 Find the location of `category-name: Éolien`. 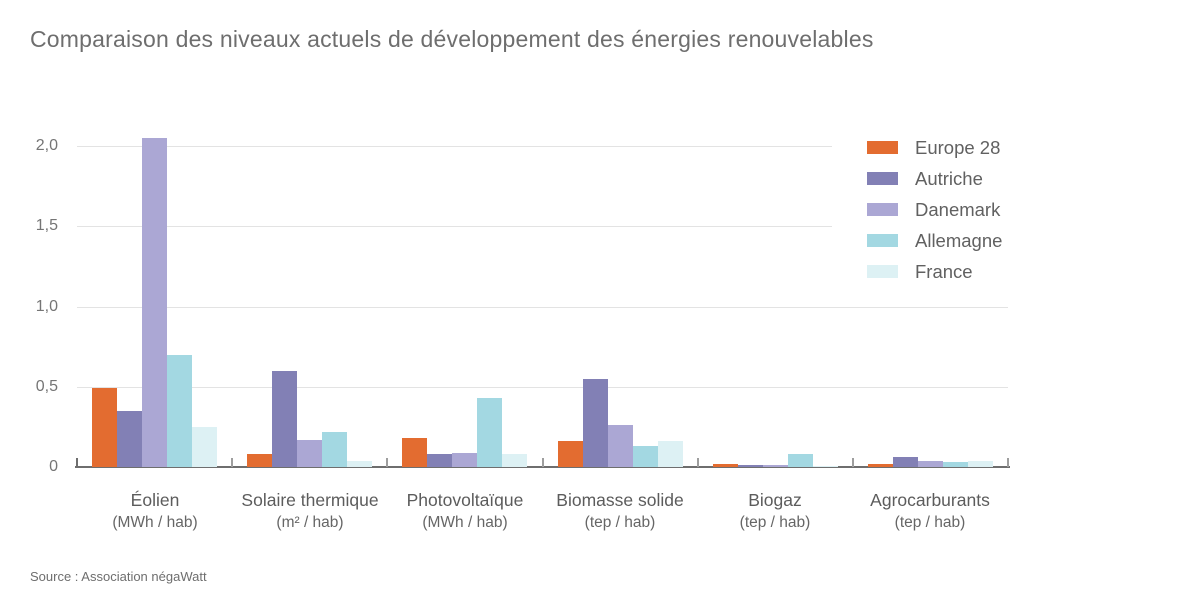

category-name: Éolien is located at coordinates (155, 500).